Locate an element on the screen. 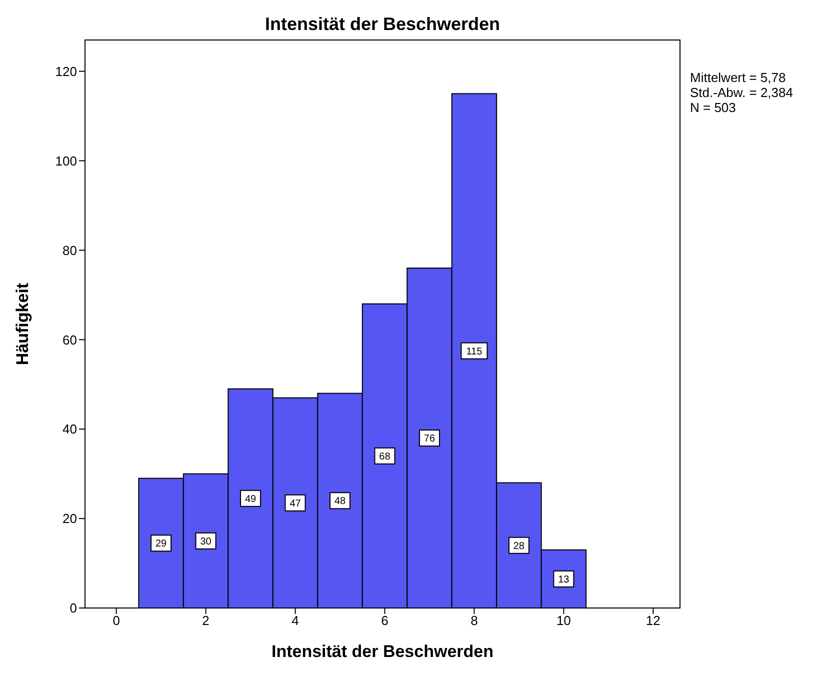 This screenshot has height=700, width=816. y-tick-label: 20 is located at coordinates (69, 518).